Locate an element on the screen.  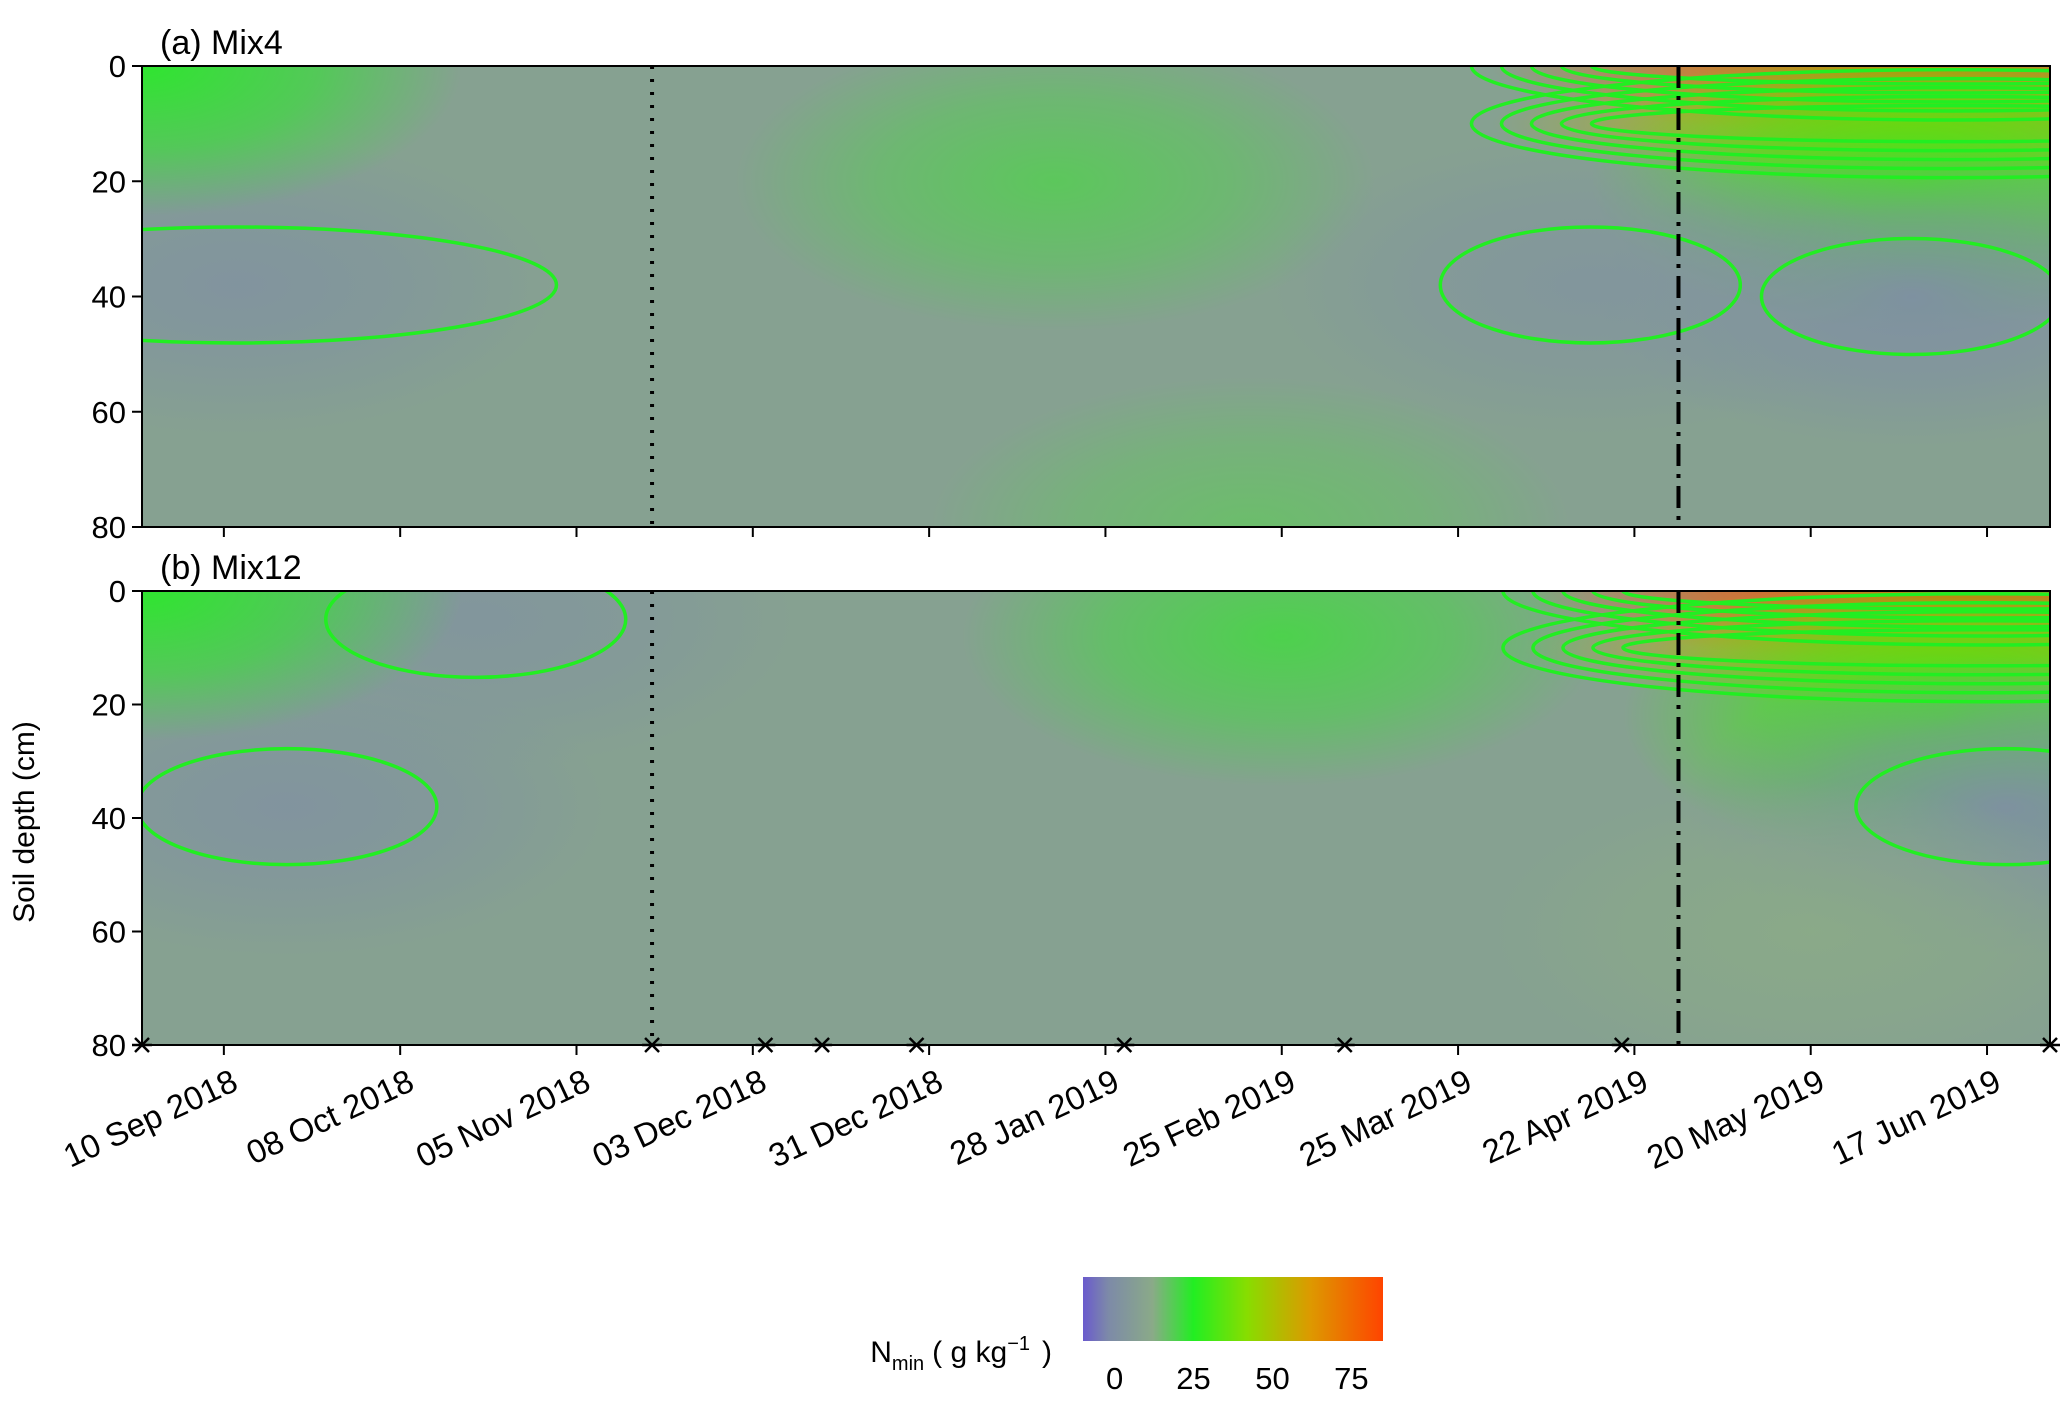
colorbar-gradient is located at coordinates (1233, 1309).